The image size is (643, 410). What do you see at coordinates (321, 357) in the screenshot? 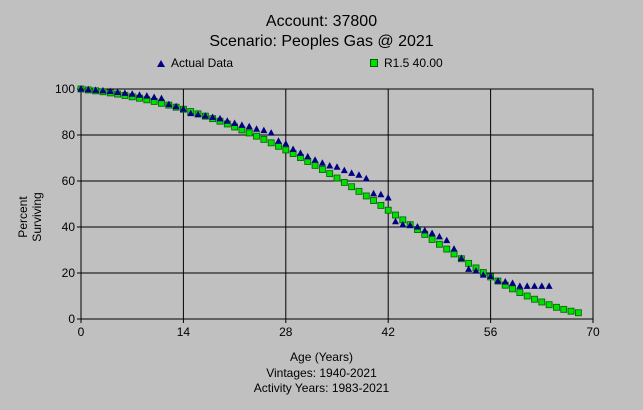
I see `x-axis-label: Age (Years)` at bounding box center [321, 357].